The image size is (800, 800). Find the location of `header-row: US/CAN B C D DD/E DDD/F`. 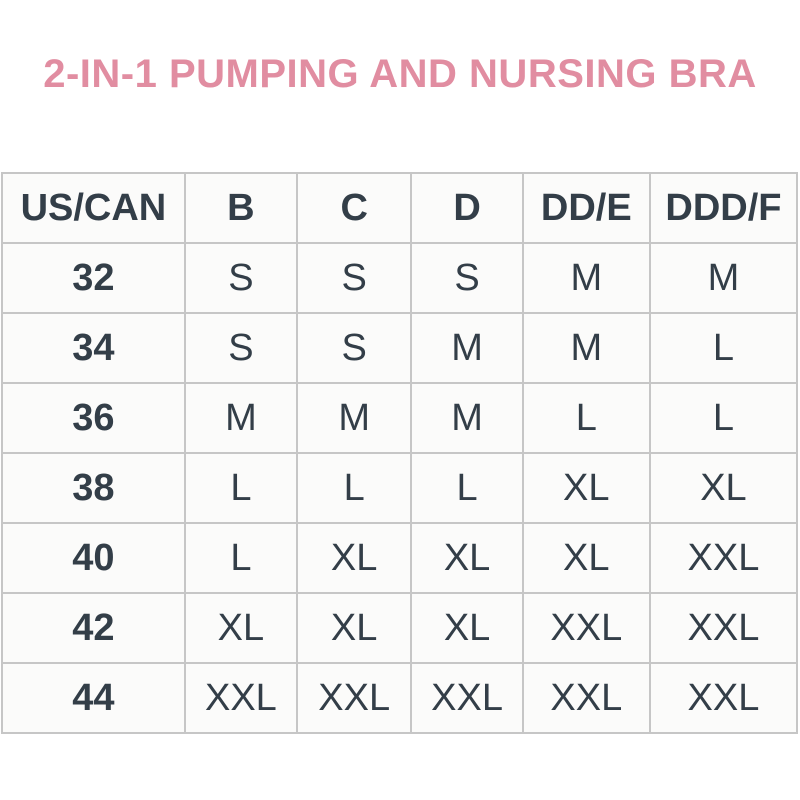

header-row: US/CAN B C D DD/E DDD/F is located at coordinates (400, 208).